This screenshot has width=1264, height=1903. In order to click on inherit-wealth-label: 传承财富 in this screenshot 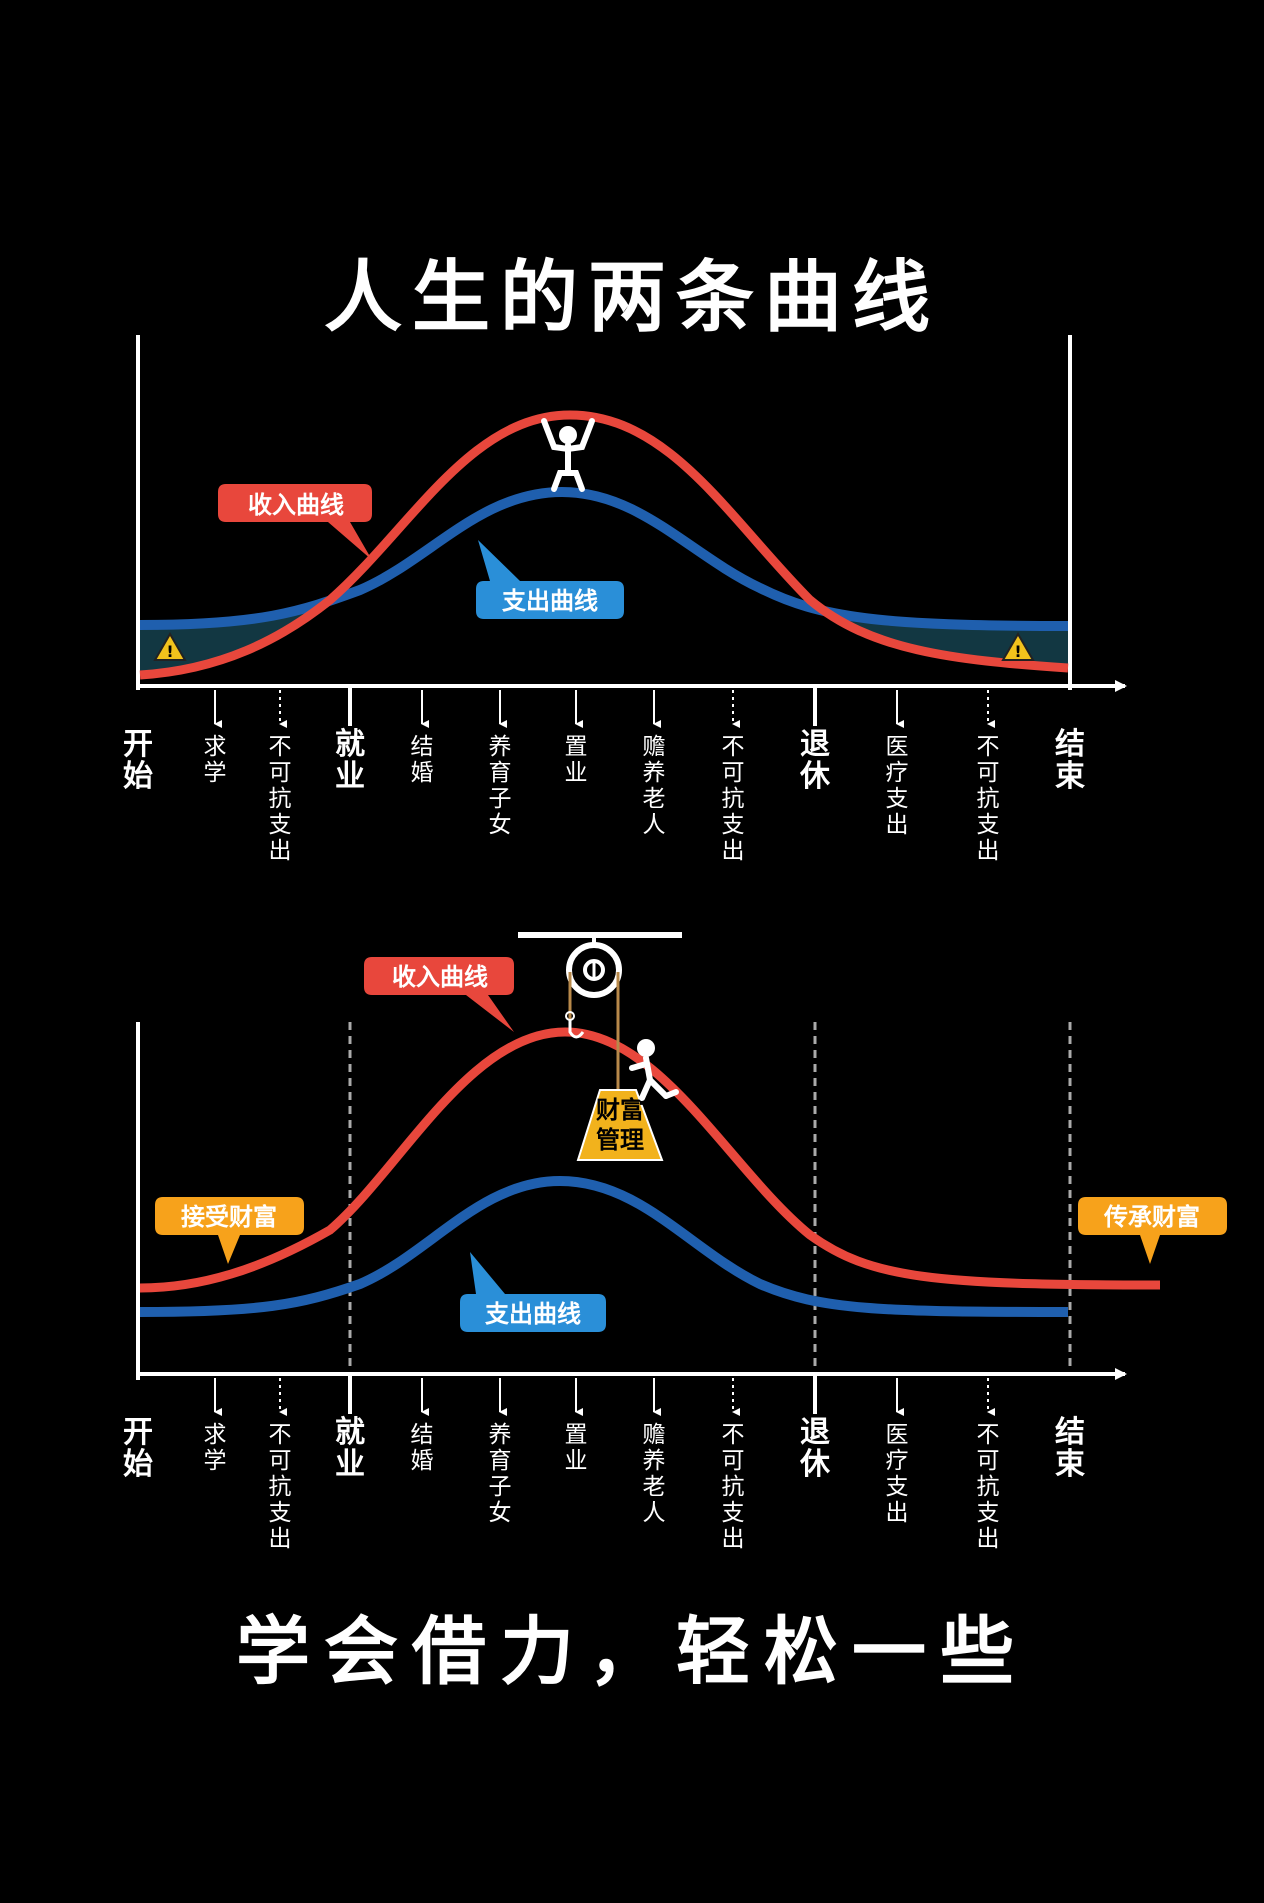, I will do `click(1152, 1230)`.